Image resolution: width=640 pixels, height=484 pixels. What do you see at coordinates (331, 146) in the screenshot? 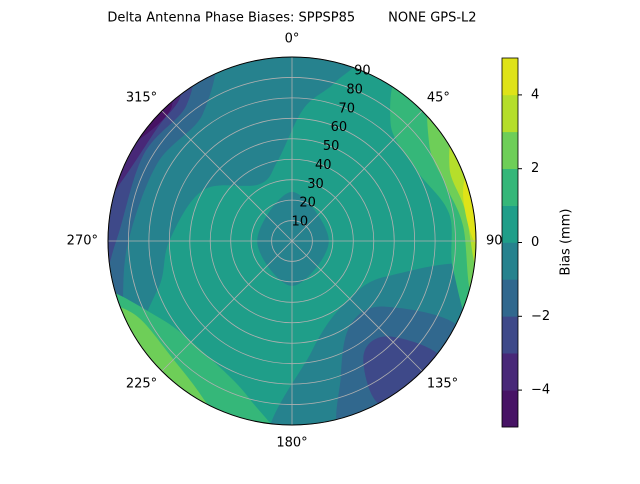
I see `r-tick-label: 50` at bounding box center [331, 146].